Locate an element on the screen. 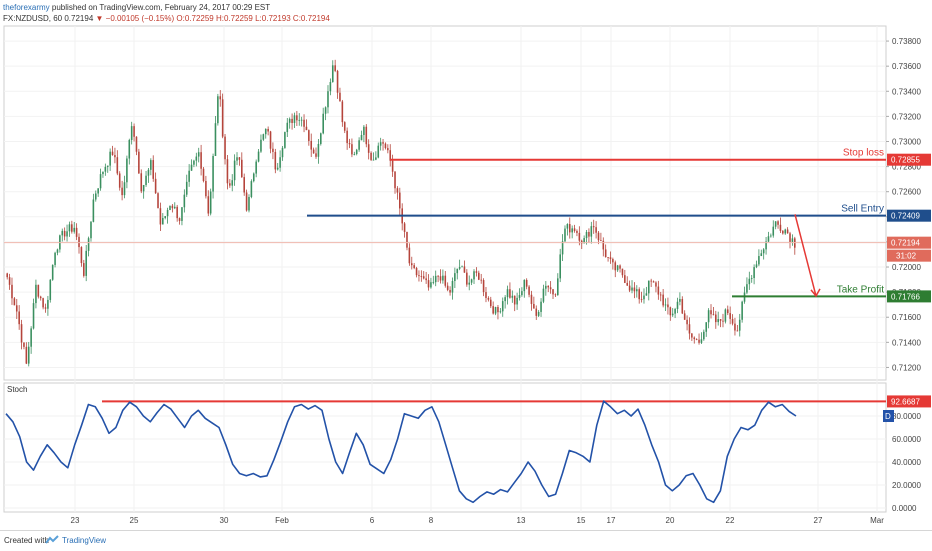  tradingview-brand: TradingView is located at coordinates (84, 540).